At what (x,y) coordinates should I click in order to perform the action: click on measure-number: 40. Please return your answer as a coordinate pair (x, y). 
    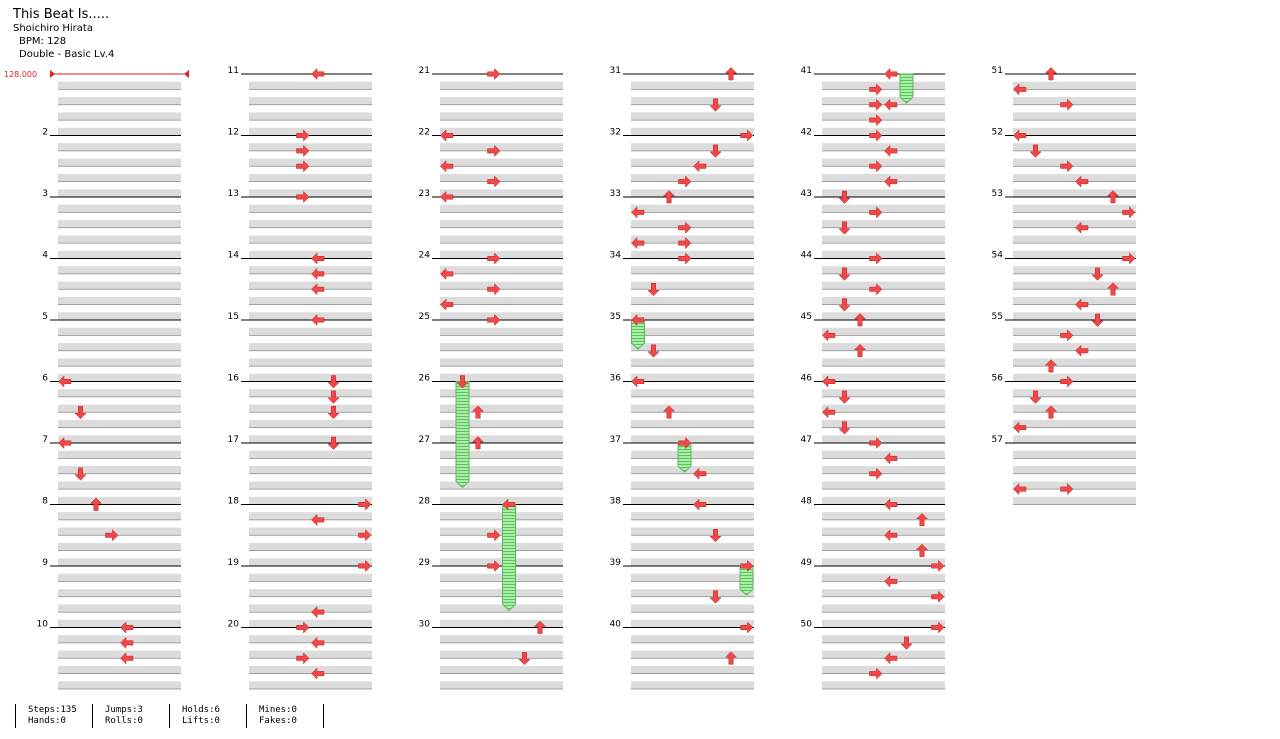
    Looking at the image, I should click on (616, 625).